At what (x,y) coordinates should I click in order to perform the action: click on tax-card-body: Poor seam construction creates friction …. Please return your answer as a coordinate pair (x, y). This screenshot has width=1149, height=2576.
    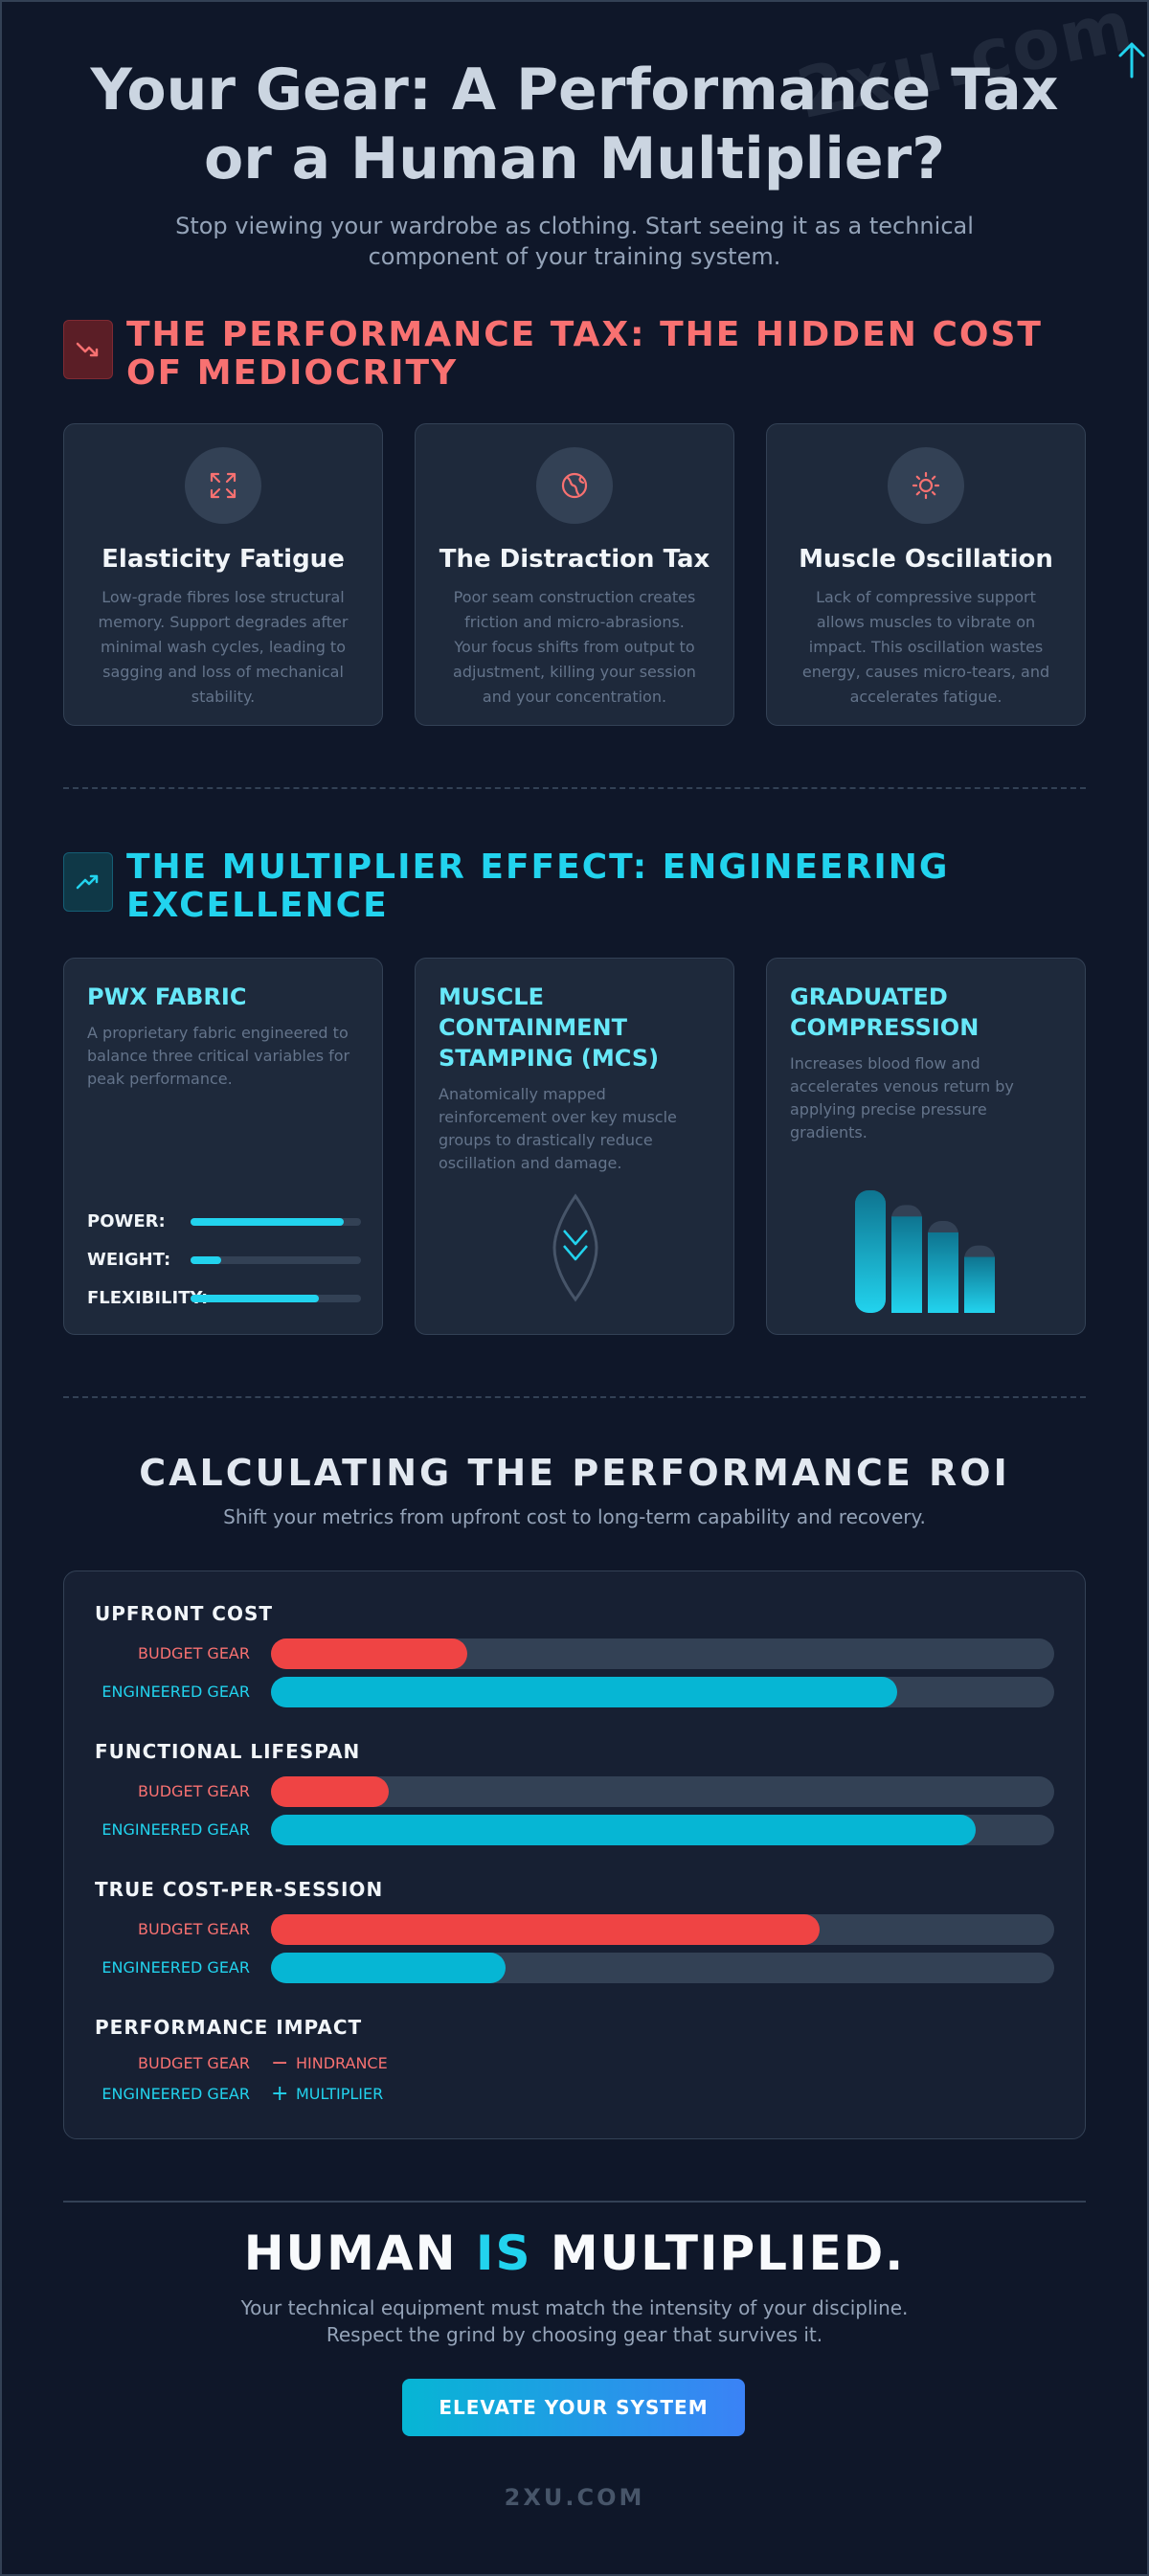
    Looking at the image, I should click on (575, 647).